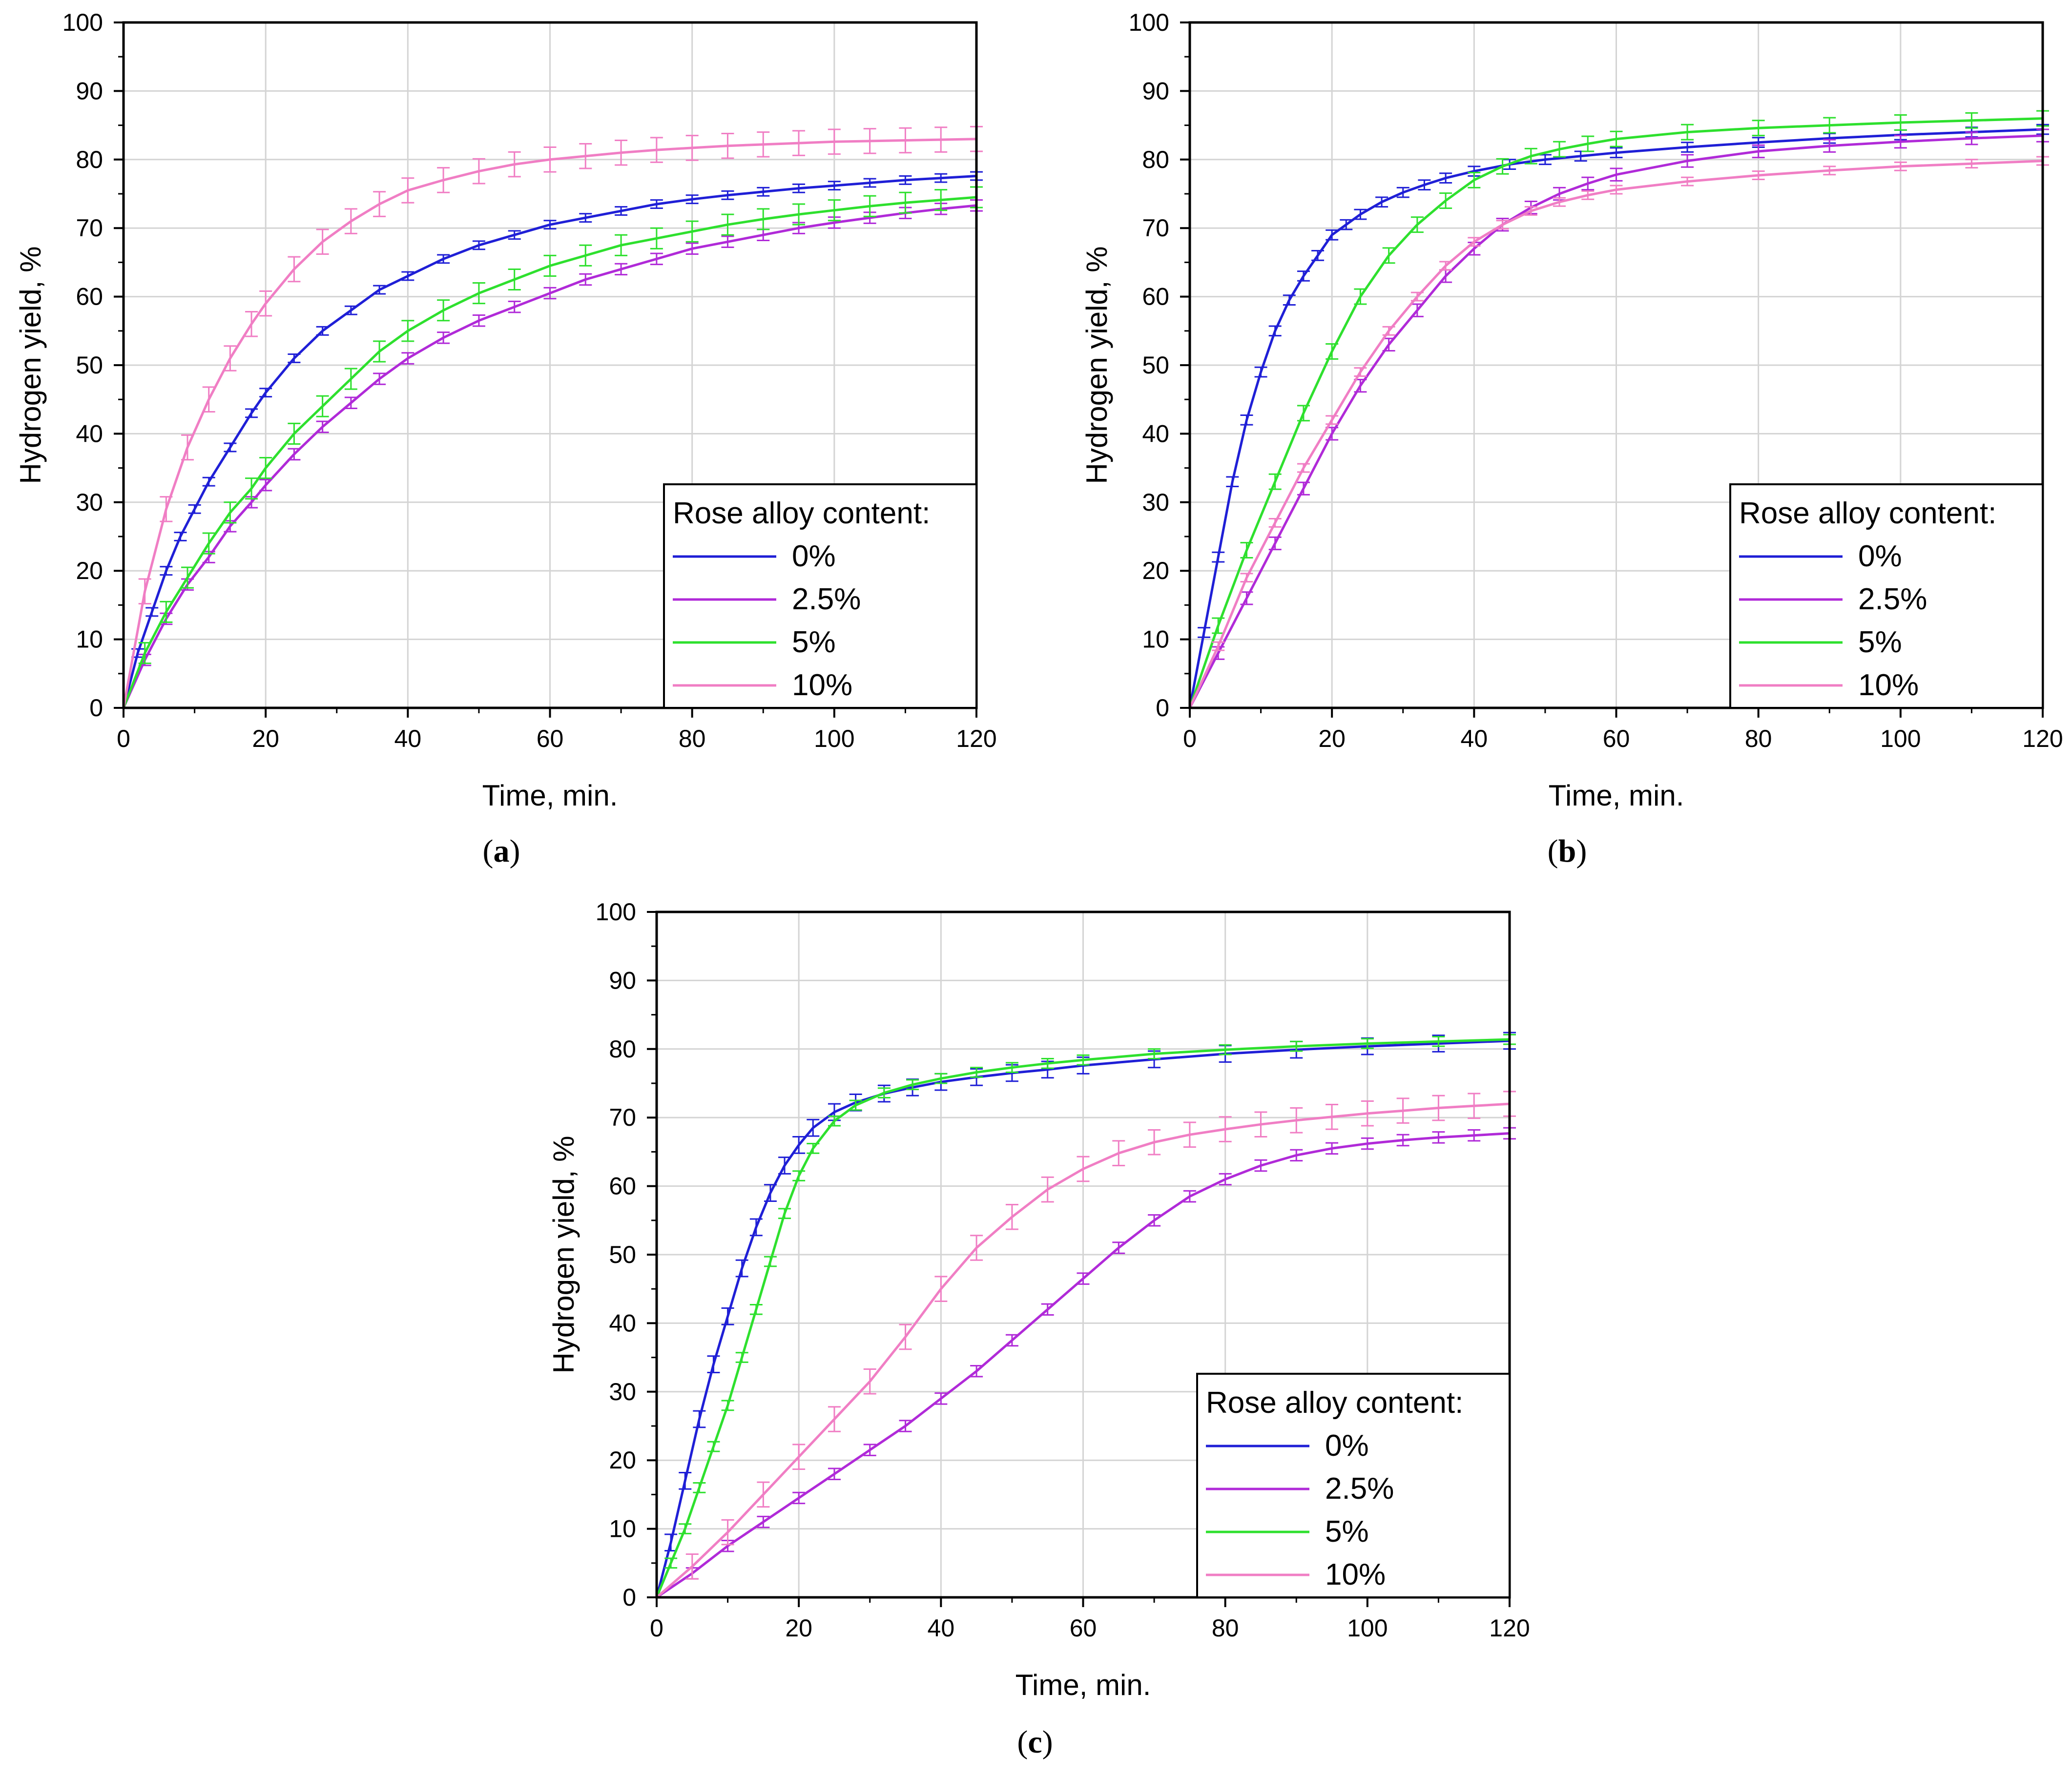  I want to click on legend-title: Rose alloy content:, so click(801, 513).